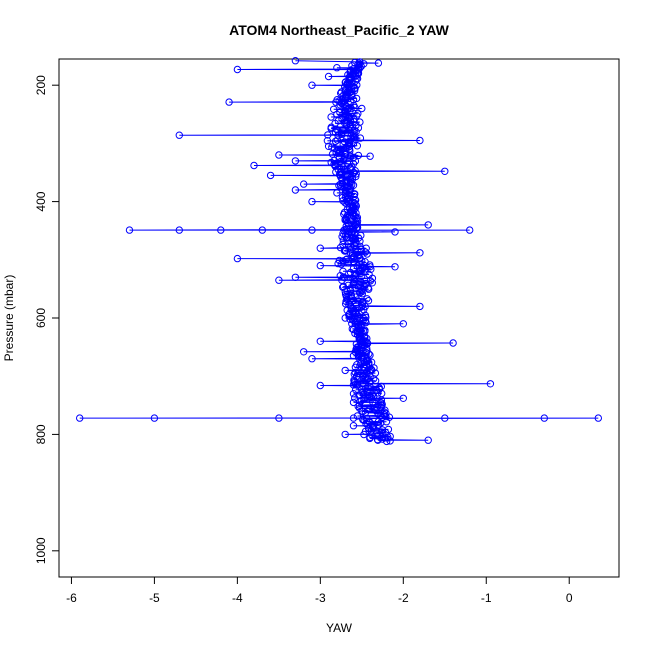 Image resolution: width=650 pixels, height=650 pixels. Describe the element at coordinates (403, 598) in the screenshot. I see `x-tick-label: -2` at that location.